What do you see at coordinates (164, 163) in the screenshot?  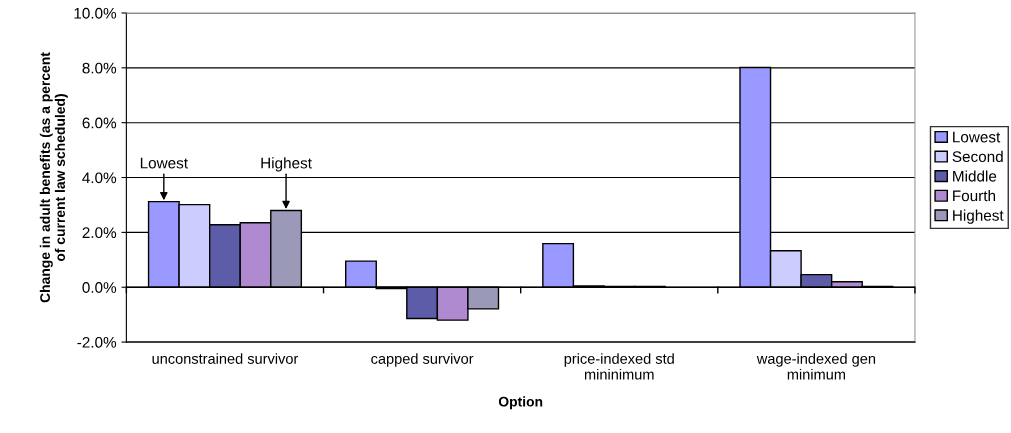 I see `annotation: Lowest` at bounding box center [164, 163].